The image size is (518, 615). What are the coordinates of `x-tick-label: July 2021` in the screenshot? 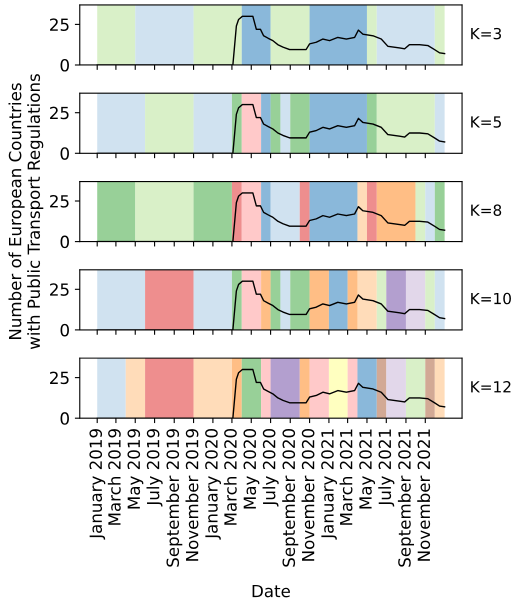 It's located at (386, 467).